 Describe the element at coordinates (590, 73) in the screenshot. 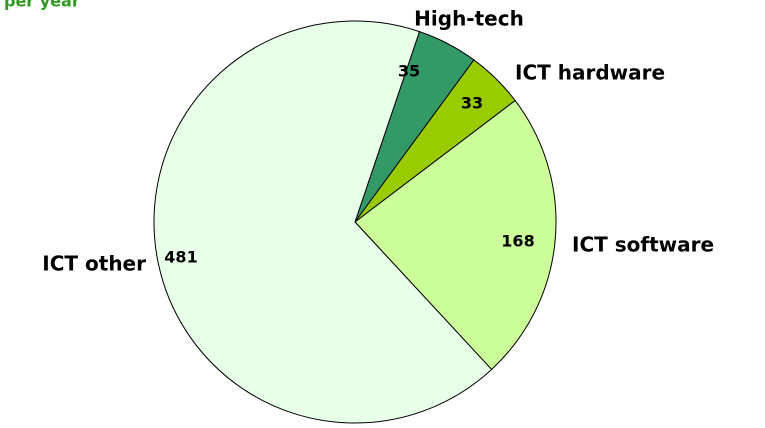

I see `slice-label: ICT hardware` at that location.